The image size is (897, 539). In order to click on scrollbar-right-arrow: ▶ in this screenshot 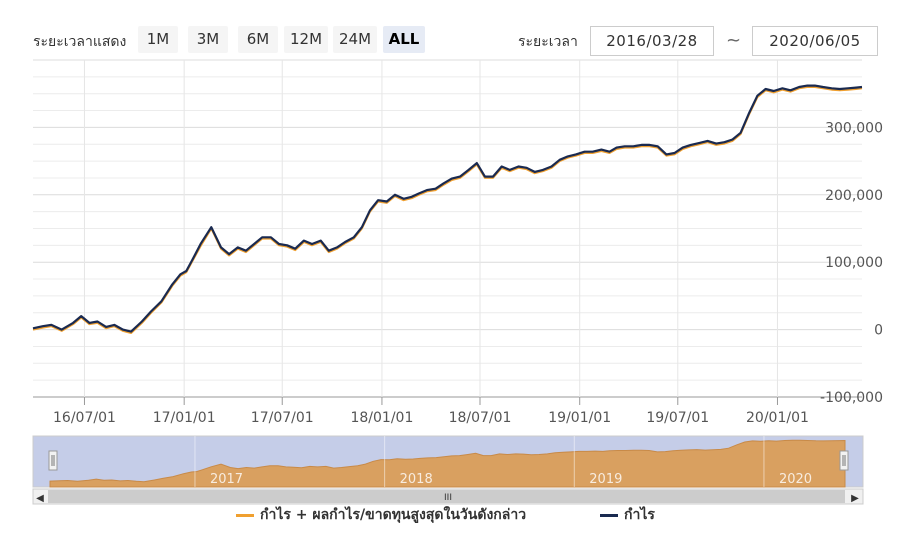, I will do `click(855, 498)`.